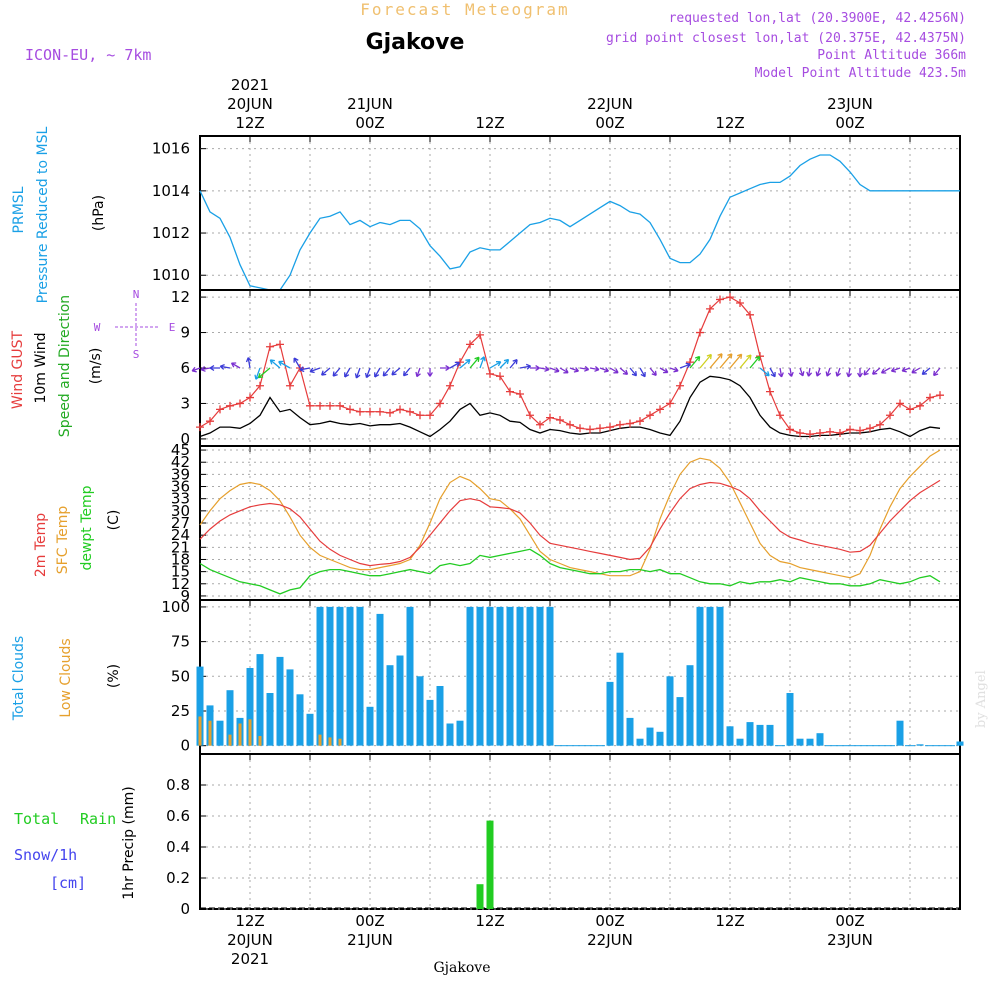 Image resolution: width=1000 pixels, height=1000 pixels. I want to click on pressure-panel-labels: PRMSL Pressure Reduced to MSL (hPa), so click(59, 214).